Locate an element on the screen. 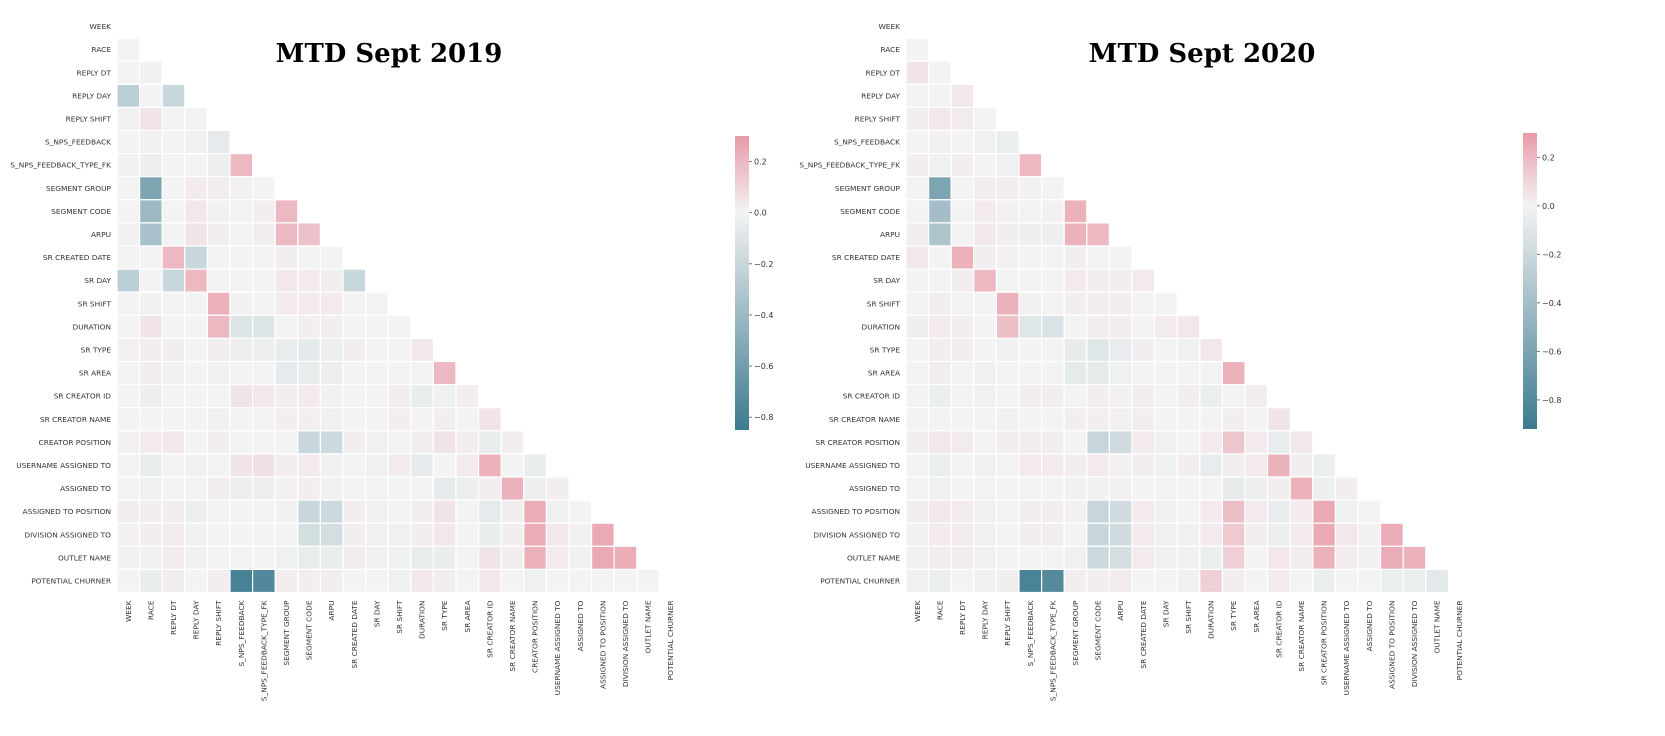 This screenshot has width=1665, height=736. colorbar-tick-label: −0.2 is located at coordinates (1551, 254).